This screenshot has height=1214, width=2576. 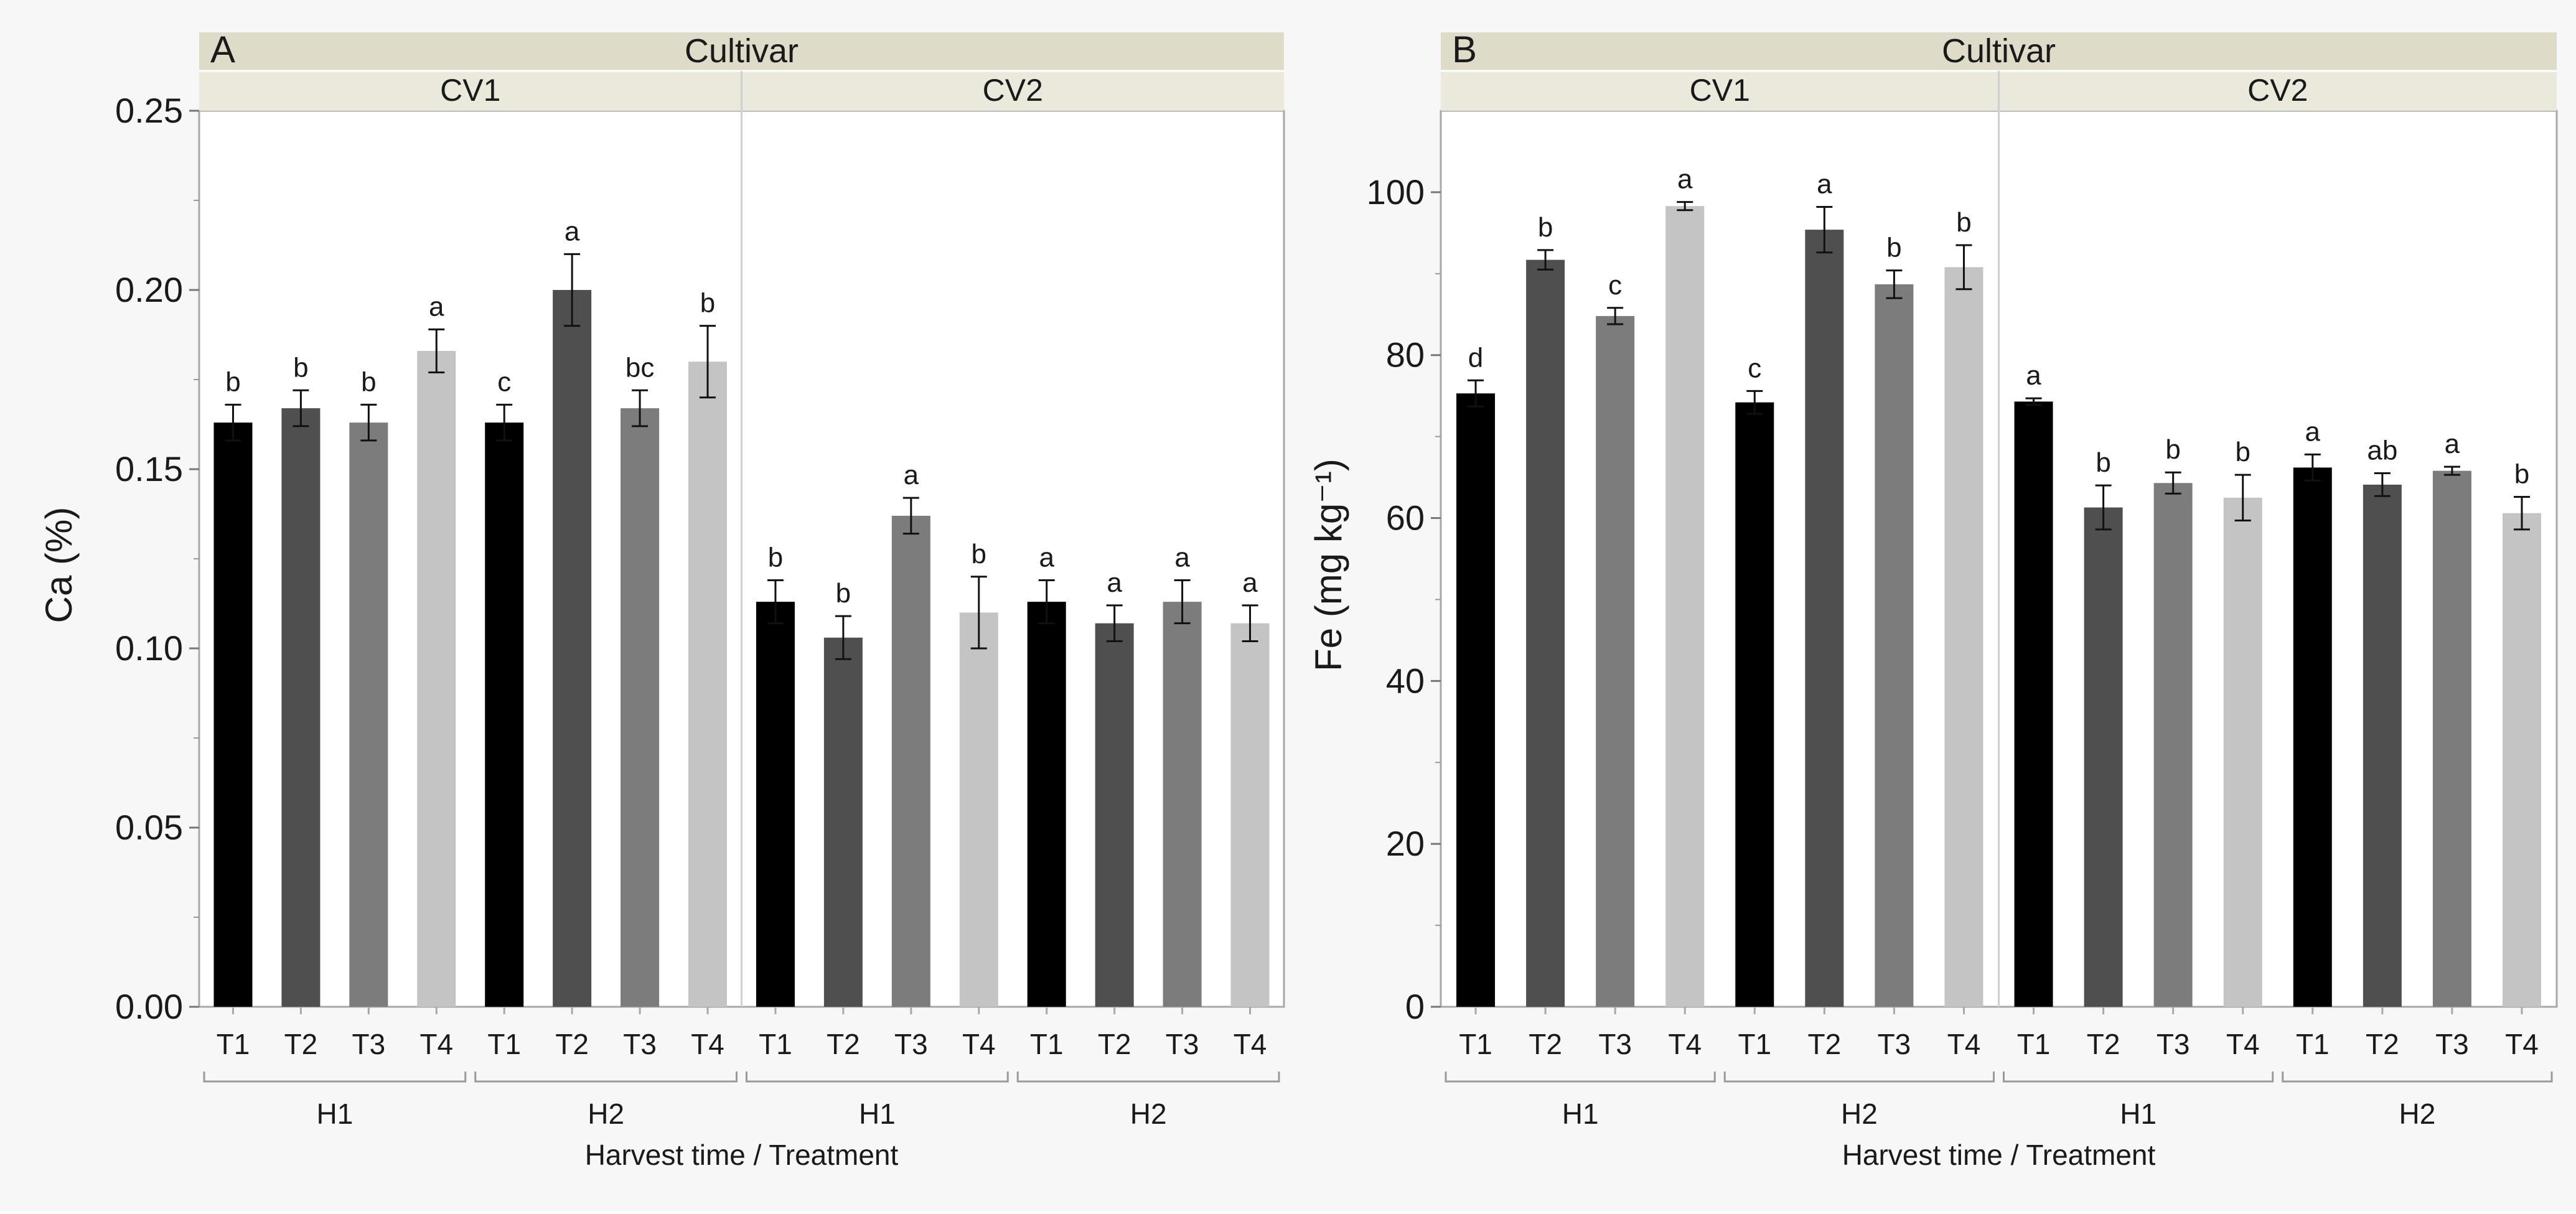 What do you see at coordinates (2382, 451) in the screenshot?
I see `significance-letter: ab` at bounding box center [2382, 451].